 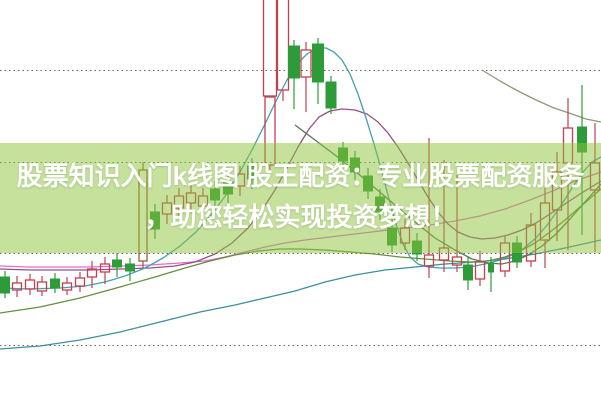 I want to click on gray-green-right-ma, so click(x=541, y=96).